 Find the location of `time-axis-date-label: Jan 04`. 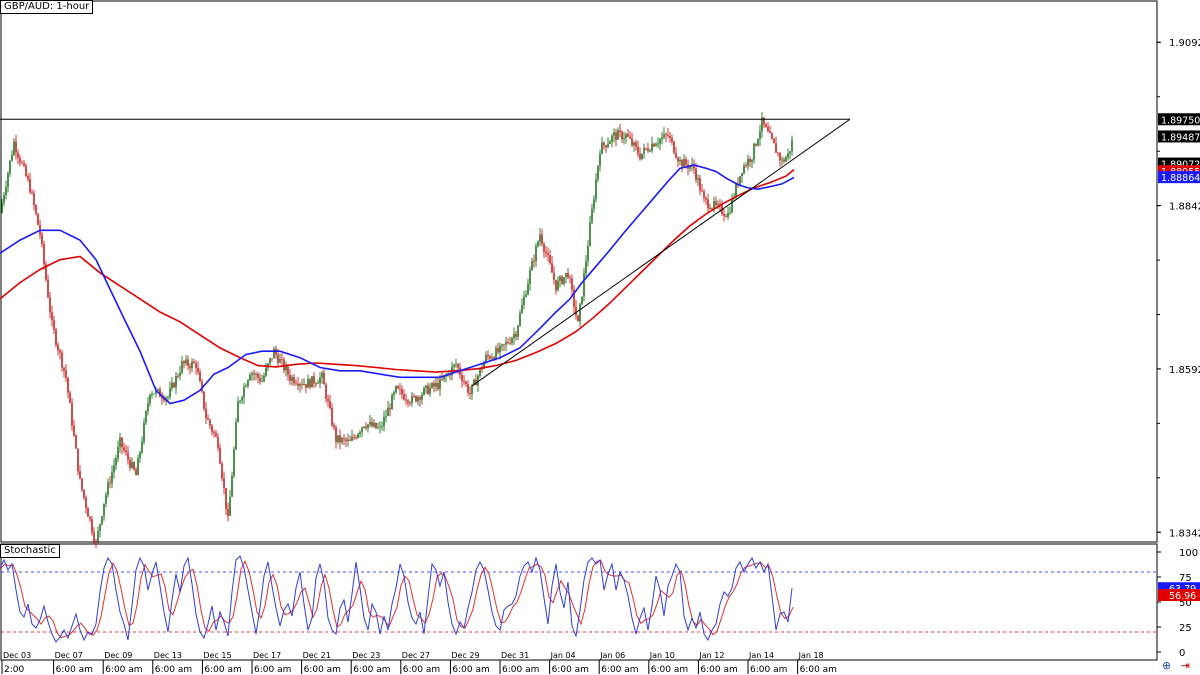

time-axis-date-label: Jan 04 is located at coordinates (563, 655).